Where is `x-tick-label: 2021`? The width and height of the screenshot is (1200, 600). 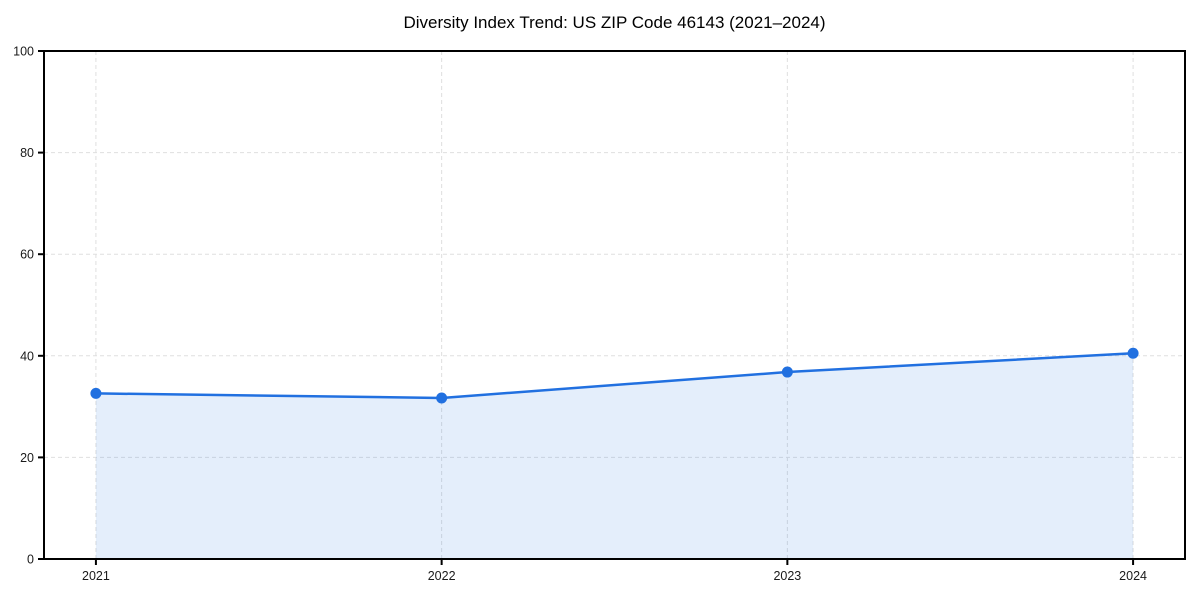 x-tick-label: 2021 is located at coordinates (96, 576).